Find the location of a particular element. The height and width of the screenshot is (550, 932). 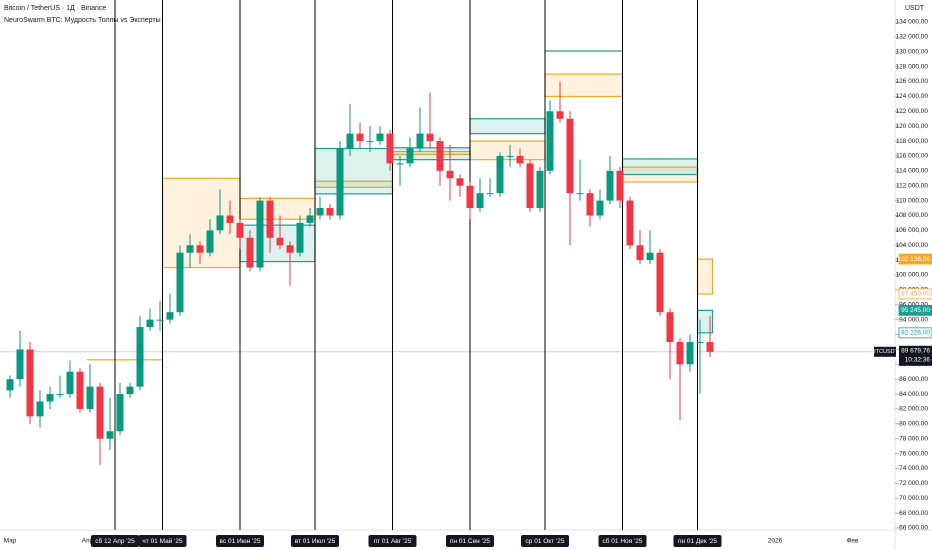

price-badge-label: 95 245,00 is located at coordinates (915, 310).